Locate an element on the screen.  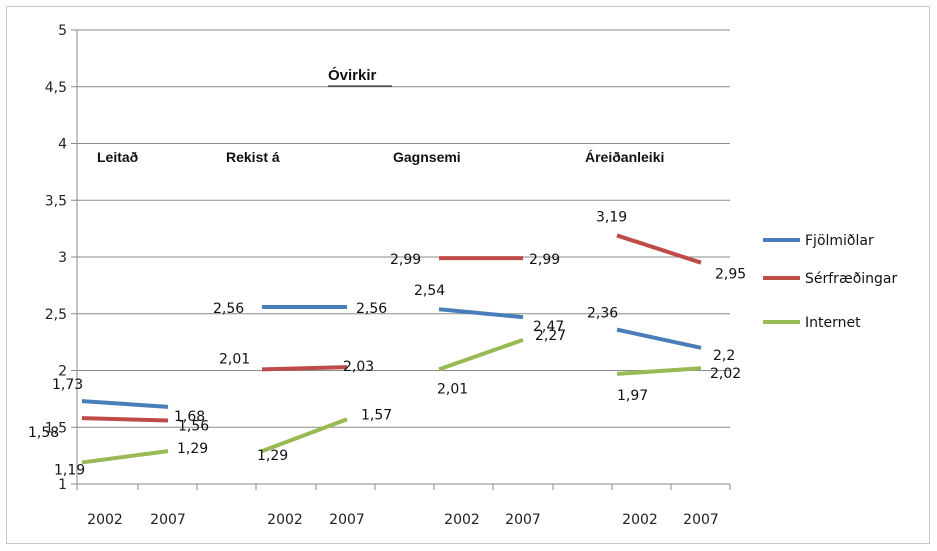
y-tick-label: 3 is located at coordinates (62, 258).